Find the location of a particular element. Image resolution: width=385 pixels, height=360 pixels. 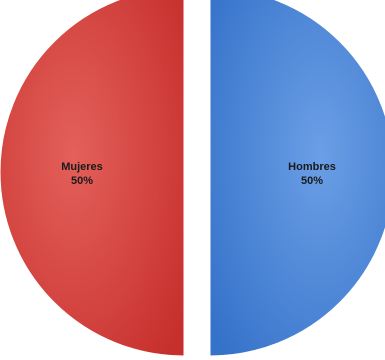

slice-label-mujeres: Mujeres is located at coordinates (82, 167).